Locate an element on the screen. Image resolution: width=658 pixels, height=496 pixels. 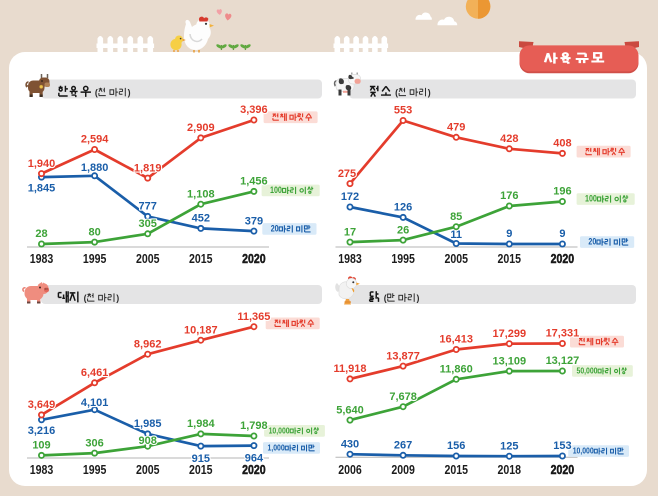
svg-text: 306 is located at coordinates (94, 443).